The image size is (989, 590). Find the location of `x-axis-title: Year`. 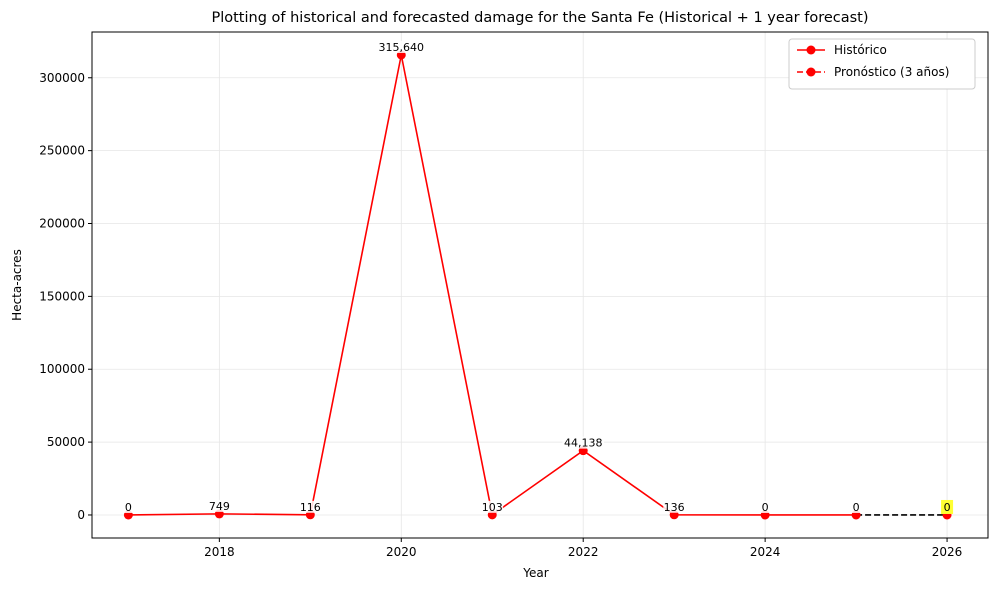

x-axis-title: Year is located at coordinates (535, 573).